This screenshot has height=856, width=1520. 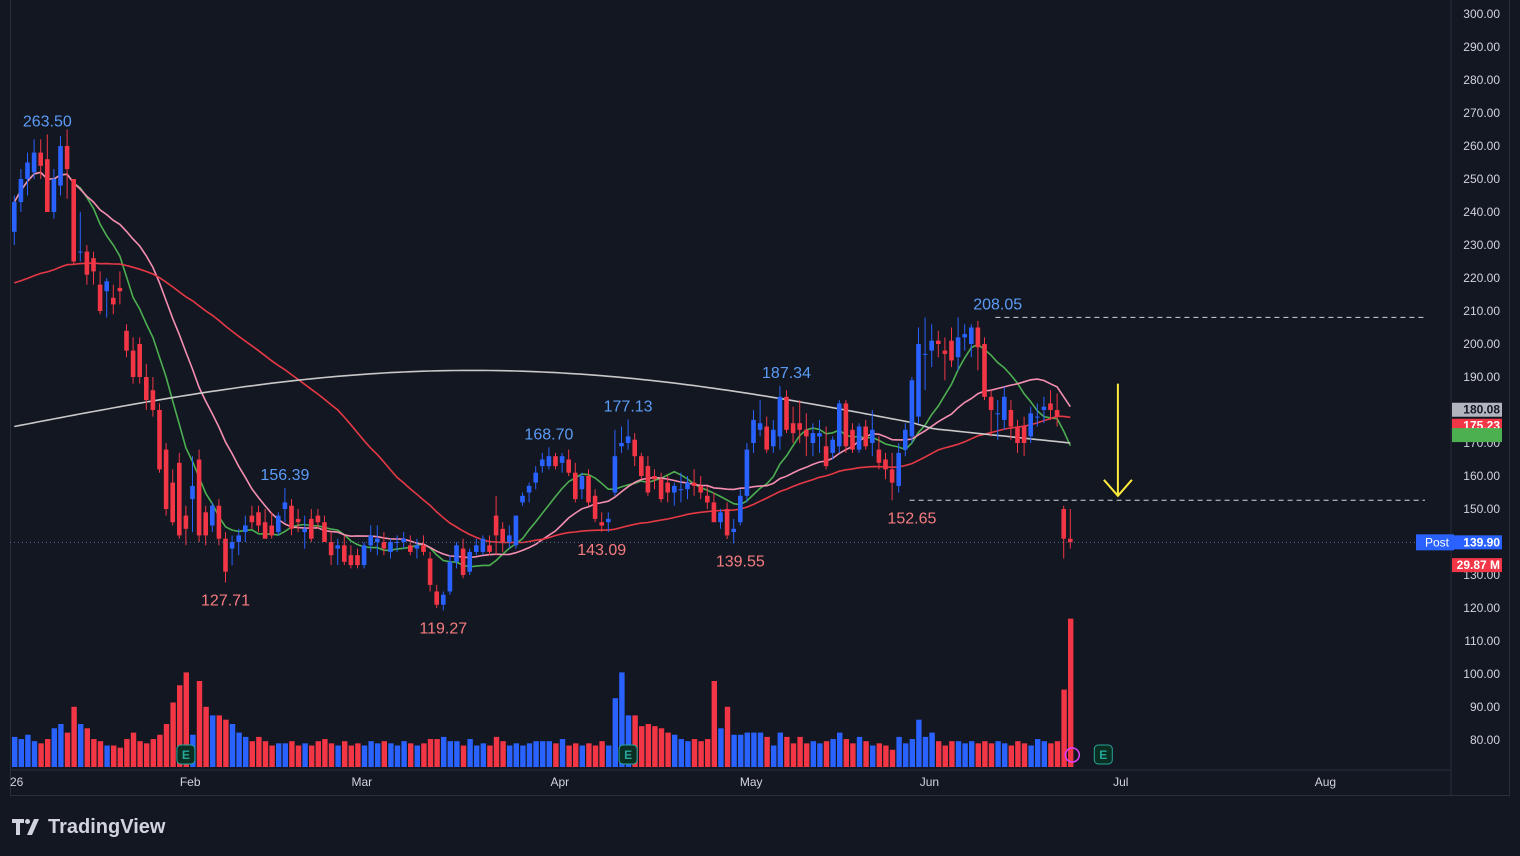 I want to click on price-tag: 29.87 M, so click(x=1477, y=565).